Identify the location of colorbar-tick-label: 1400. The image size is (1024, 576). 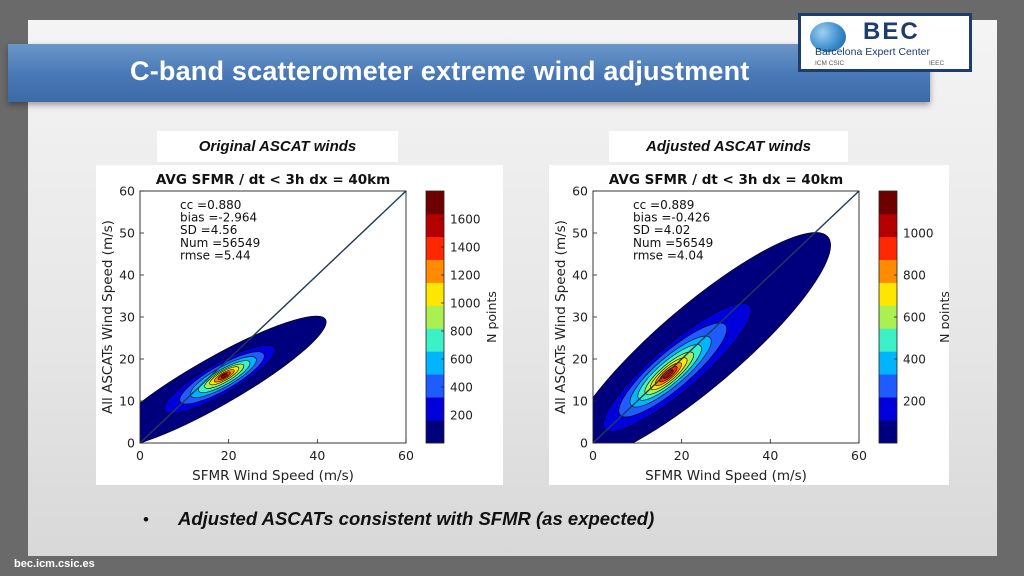
(465, 248).